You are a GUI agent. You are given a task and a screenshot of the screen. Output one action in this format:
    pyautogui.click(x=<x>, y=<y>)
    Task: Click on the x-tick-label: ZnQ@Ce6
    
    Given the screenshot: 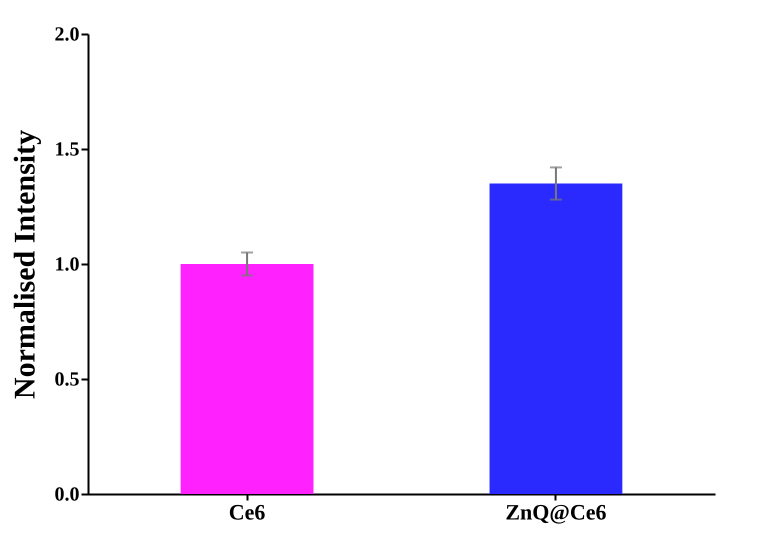 What is the action you would take?
    pyautogui.click(x=556, y=512)
    